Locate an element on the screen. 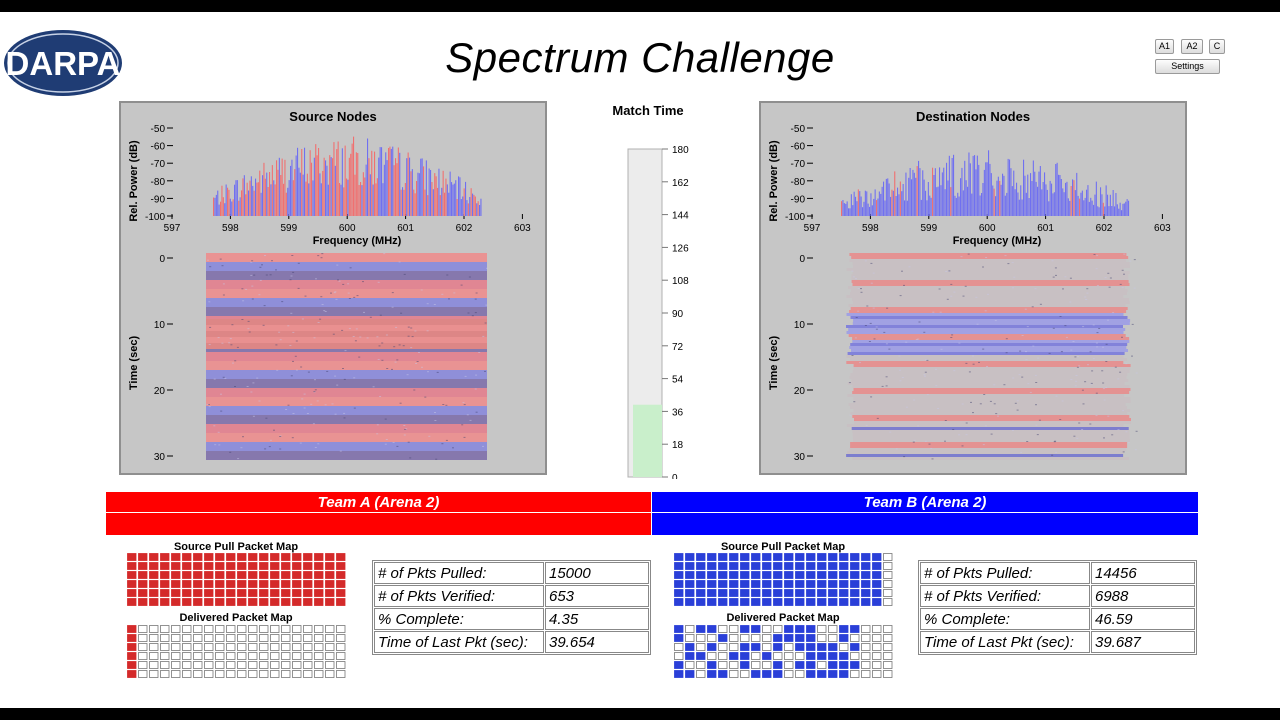 Image resolution: width=1280 pixels, height=720 pixels. stat-label: % Complete: is located at coordinates (459, 619).